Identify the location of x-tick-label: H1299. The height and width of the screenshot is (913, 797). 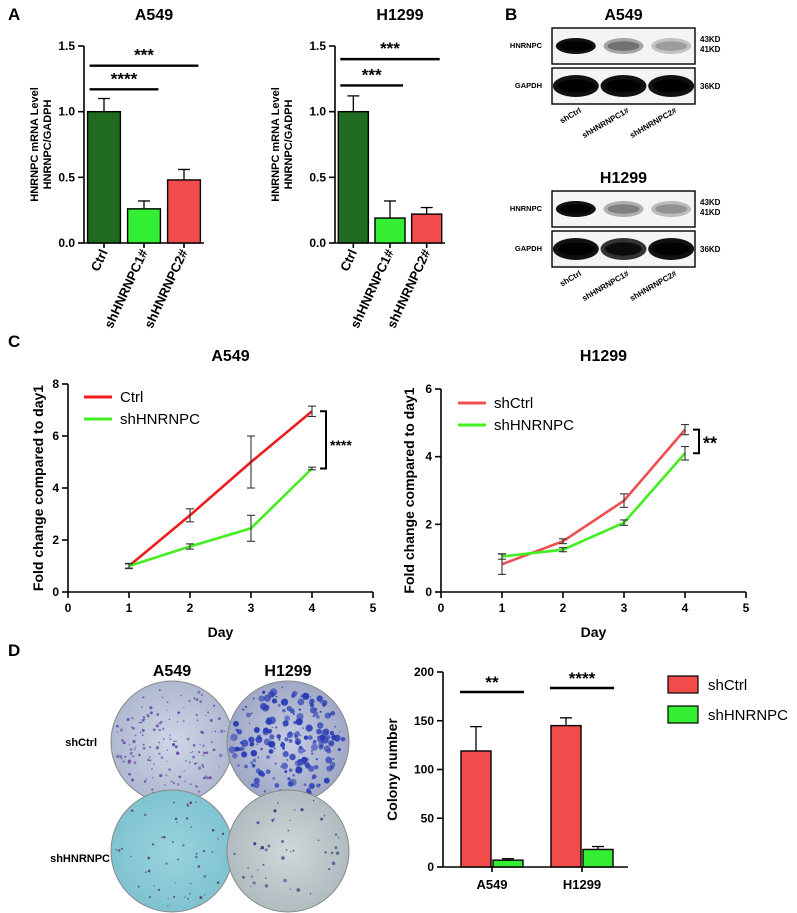
(582, 884).